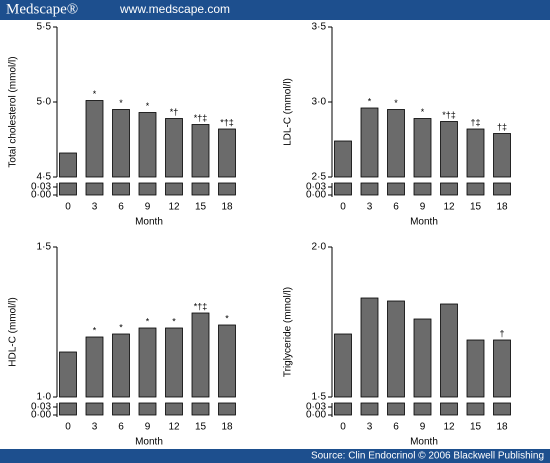 The width and height of the screenshot is (550, 463). What do you see at coordinates (174, 112) in the screenshot?
I see `annotation: *†` at bounding box center [174, 112].